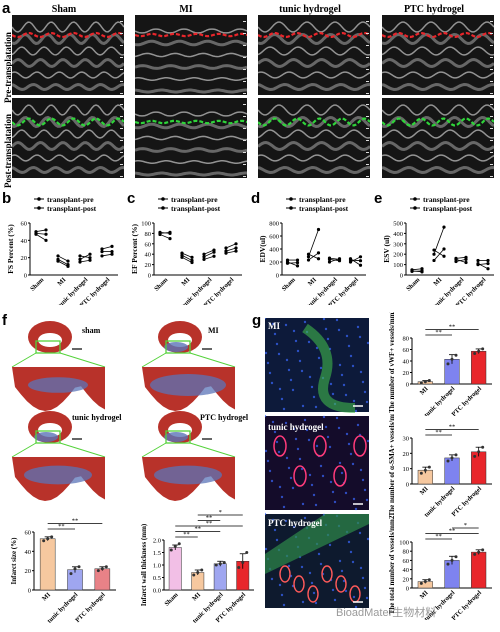 This screenshot has height=632, width=500. Describe the element at coordinates (194, 199) in the screenshot. I see `legend-label: transplant-pre` at that location.